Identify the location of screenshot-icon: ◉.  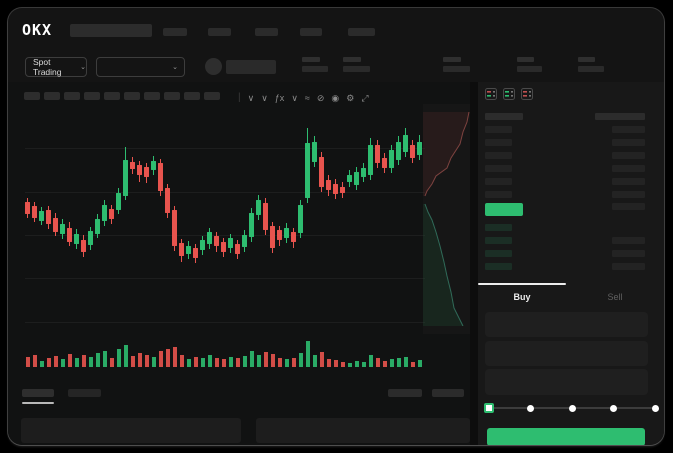
(335, 98).